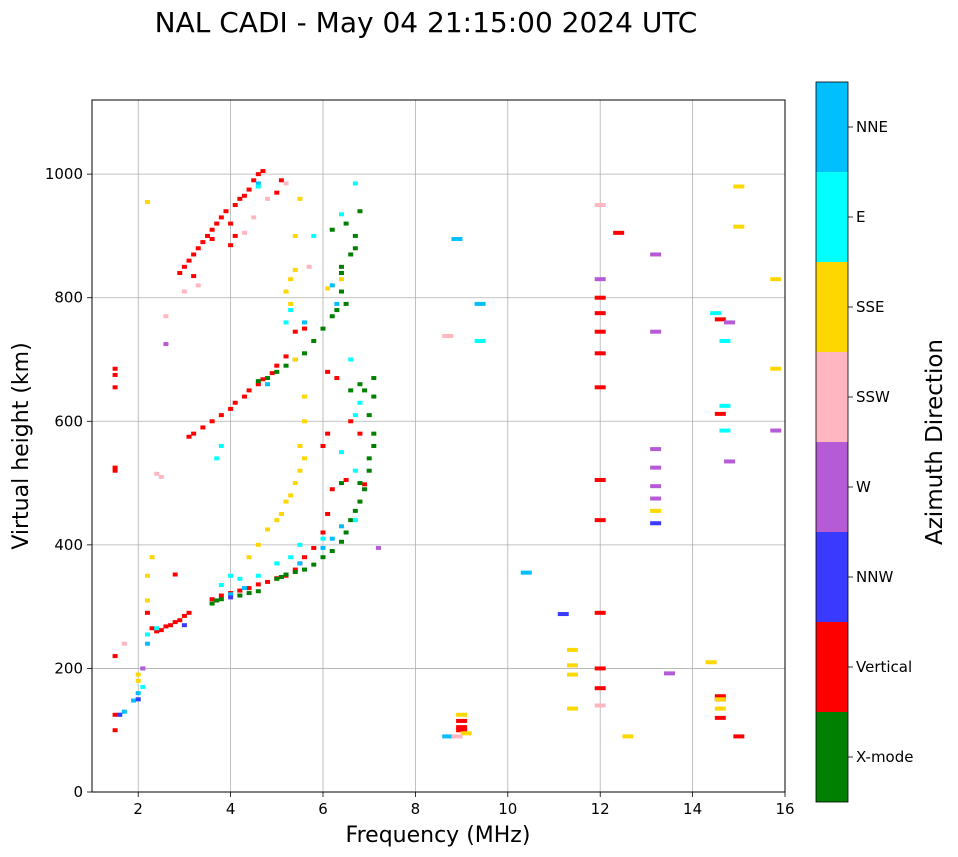  I want to click on y-tick-label: 800, so click(68, 298).